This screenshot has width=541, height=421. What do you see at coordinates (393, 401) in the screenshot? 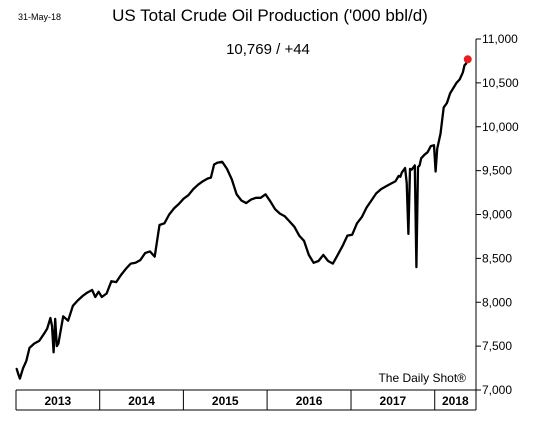
I see `x-tick-label: 2017` at bounding box center [393, 401].